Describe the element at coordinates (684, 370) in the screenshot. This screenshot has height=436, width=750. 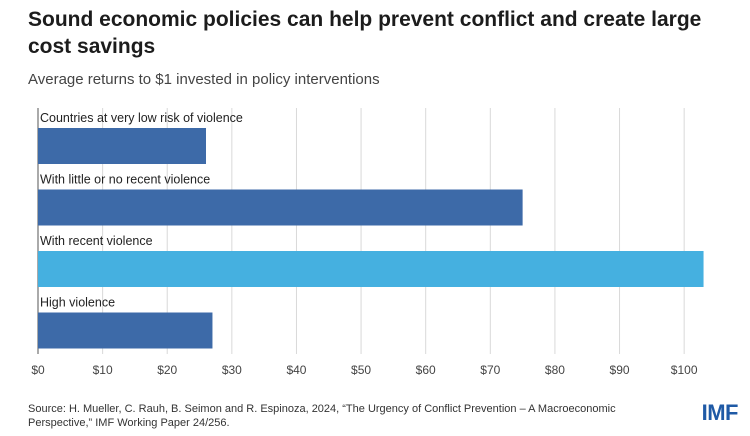
I see `x-tick-label: $100` at that location.